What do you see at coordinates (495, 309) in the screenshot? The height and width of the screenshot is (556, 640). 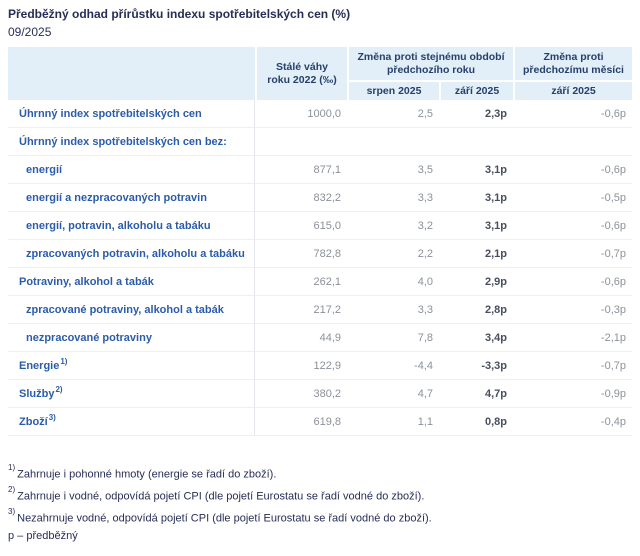 I see `cell-yoy-sep: 2,8p` at bounding box center [495, 309].